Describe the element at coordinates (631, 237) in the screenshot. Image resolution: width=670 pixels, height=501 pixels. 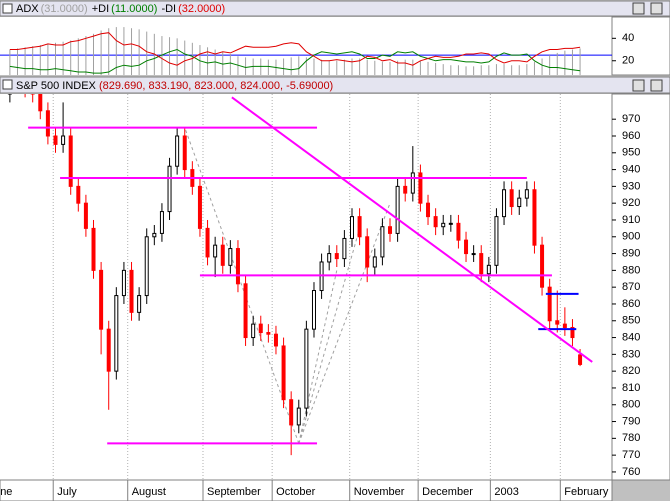
I see `y-tick-label: 900` at that location.